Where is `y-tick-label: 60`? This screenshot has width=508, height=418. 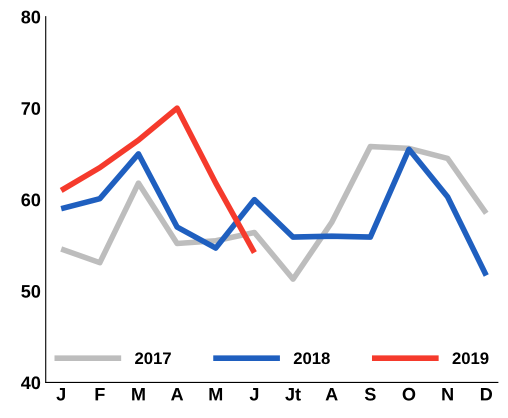
y-tick-label: 60 is located at coordinates (30, 200).